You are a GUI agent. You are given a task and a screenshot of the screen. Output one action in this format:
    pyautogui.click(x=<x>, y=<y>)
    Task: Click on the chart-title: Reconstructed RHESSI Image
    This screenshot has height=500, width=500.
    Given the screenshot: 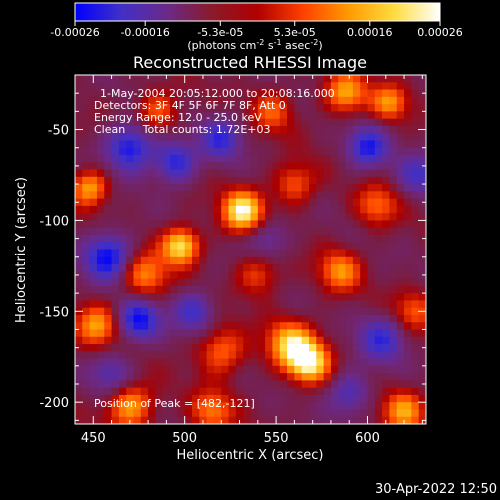 What is the action you would take?
    pyautogui.click(x=250, y=62)
    